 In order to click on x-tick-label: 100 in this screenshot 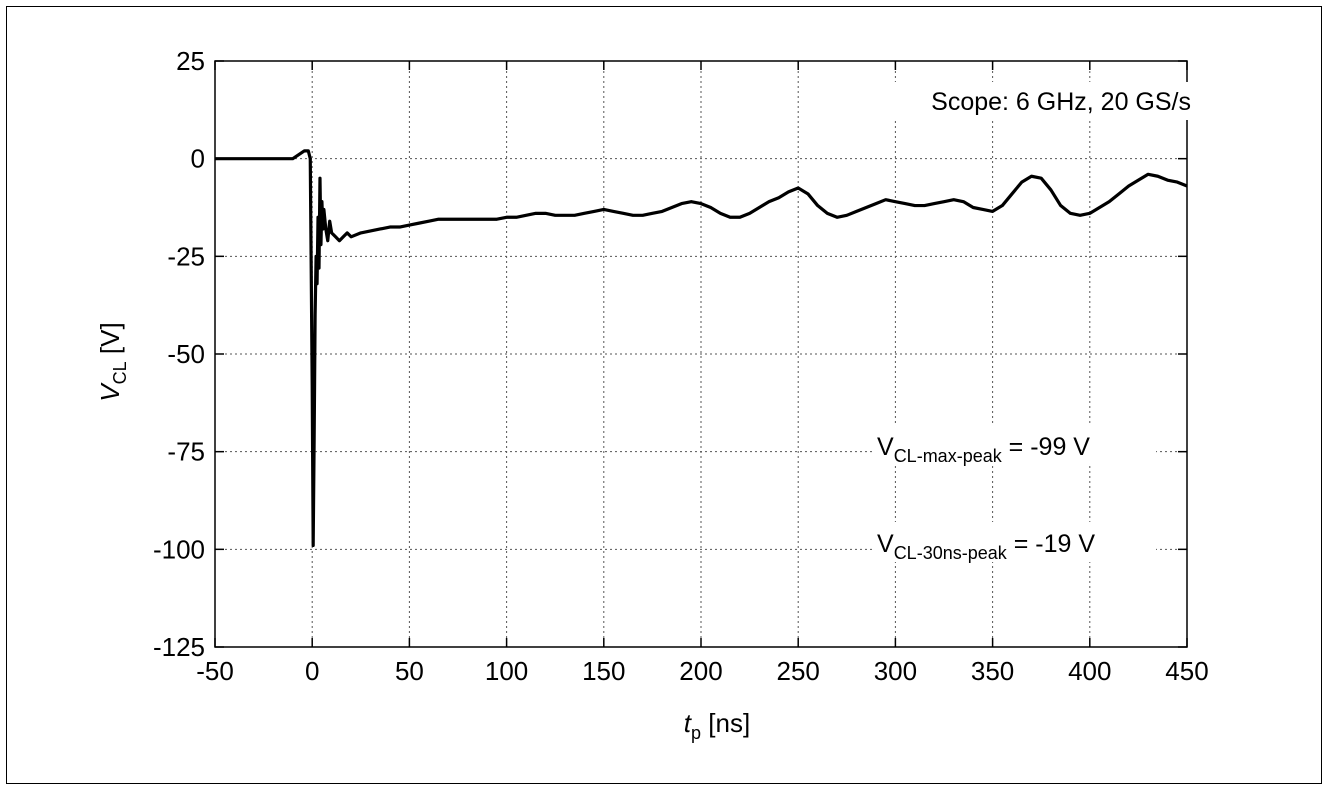, I will do `click(506, 671)`.